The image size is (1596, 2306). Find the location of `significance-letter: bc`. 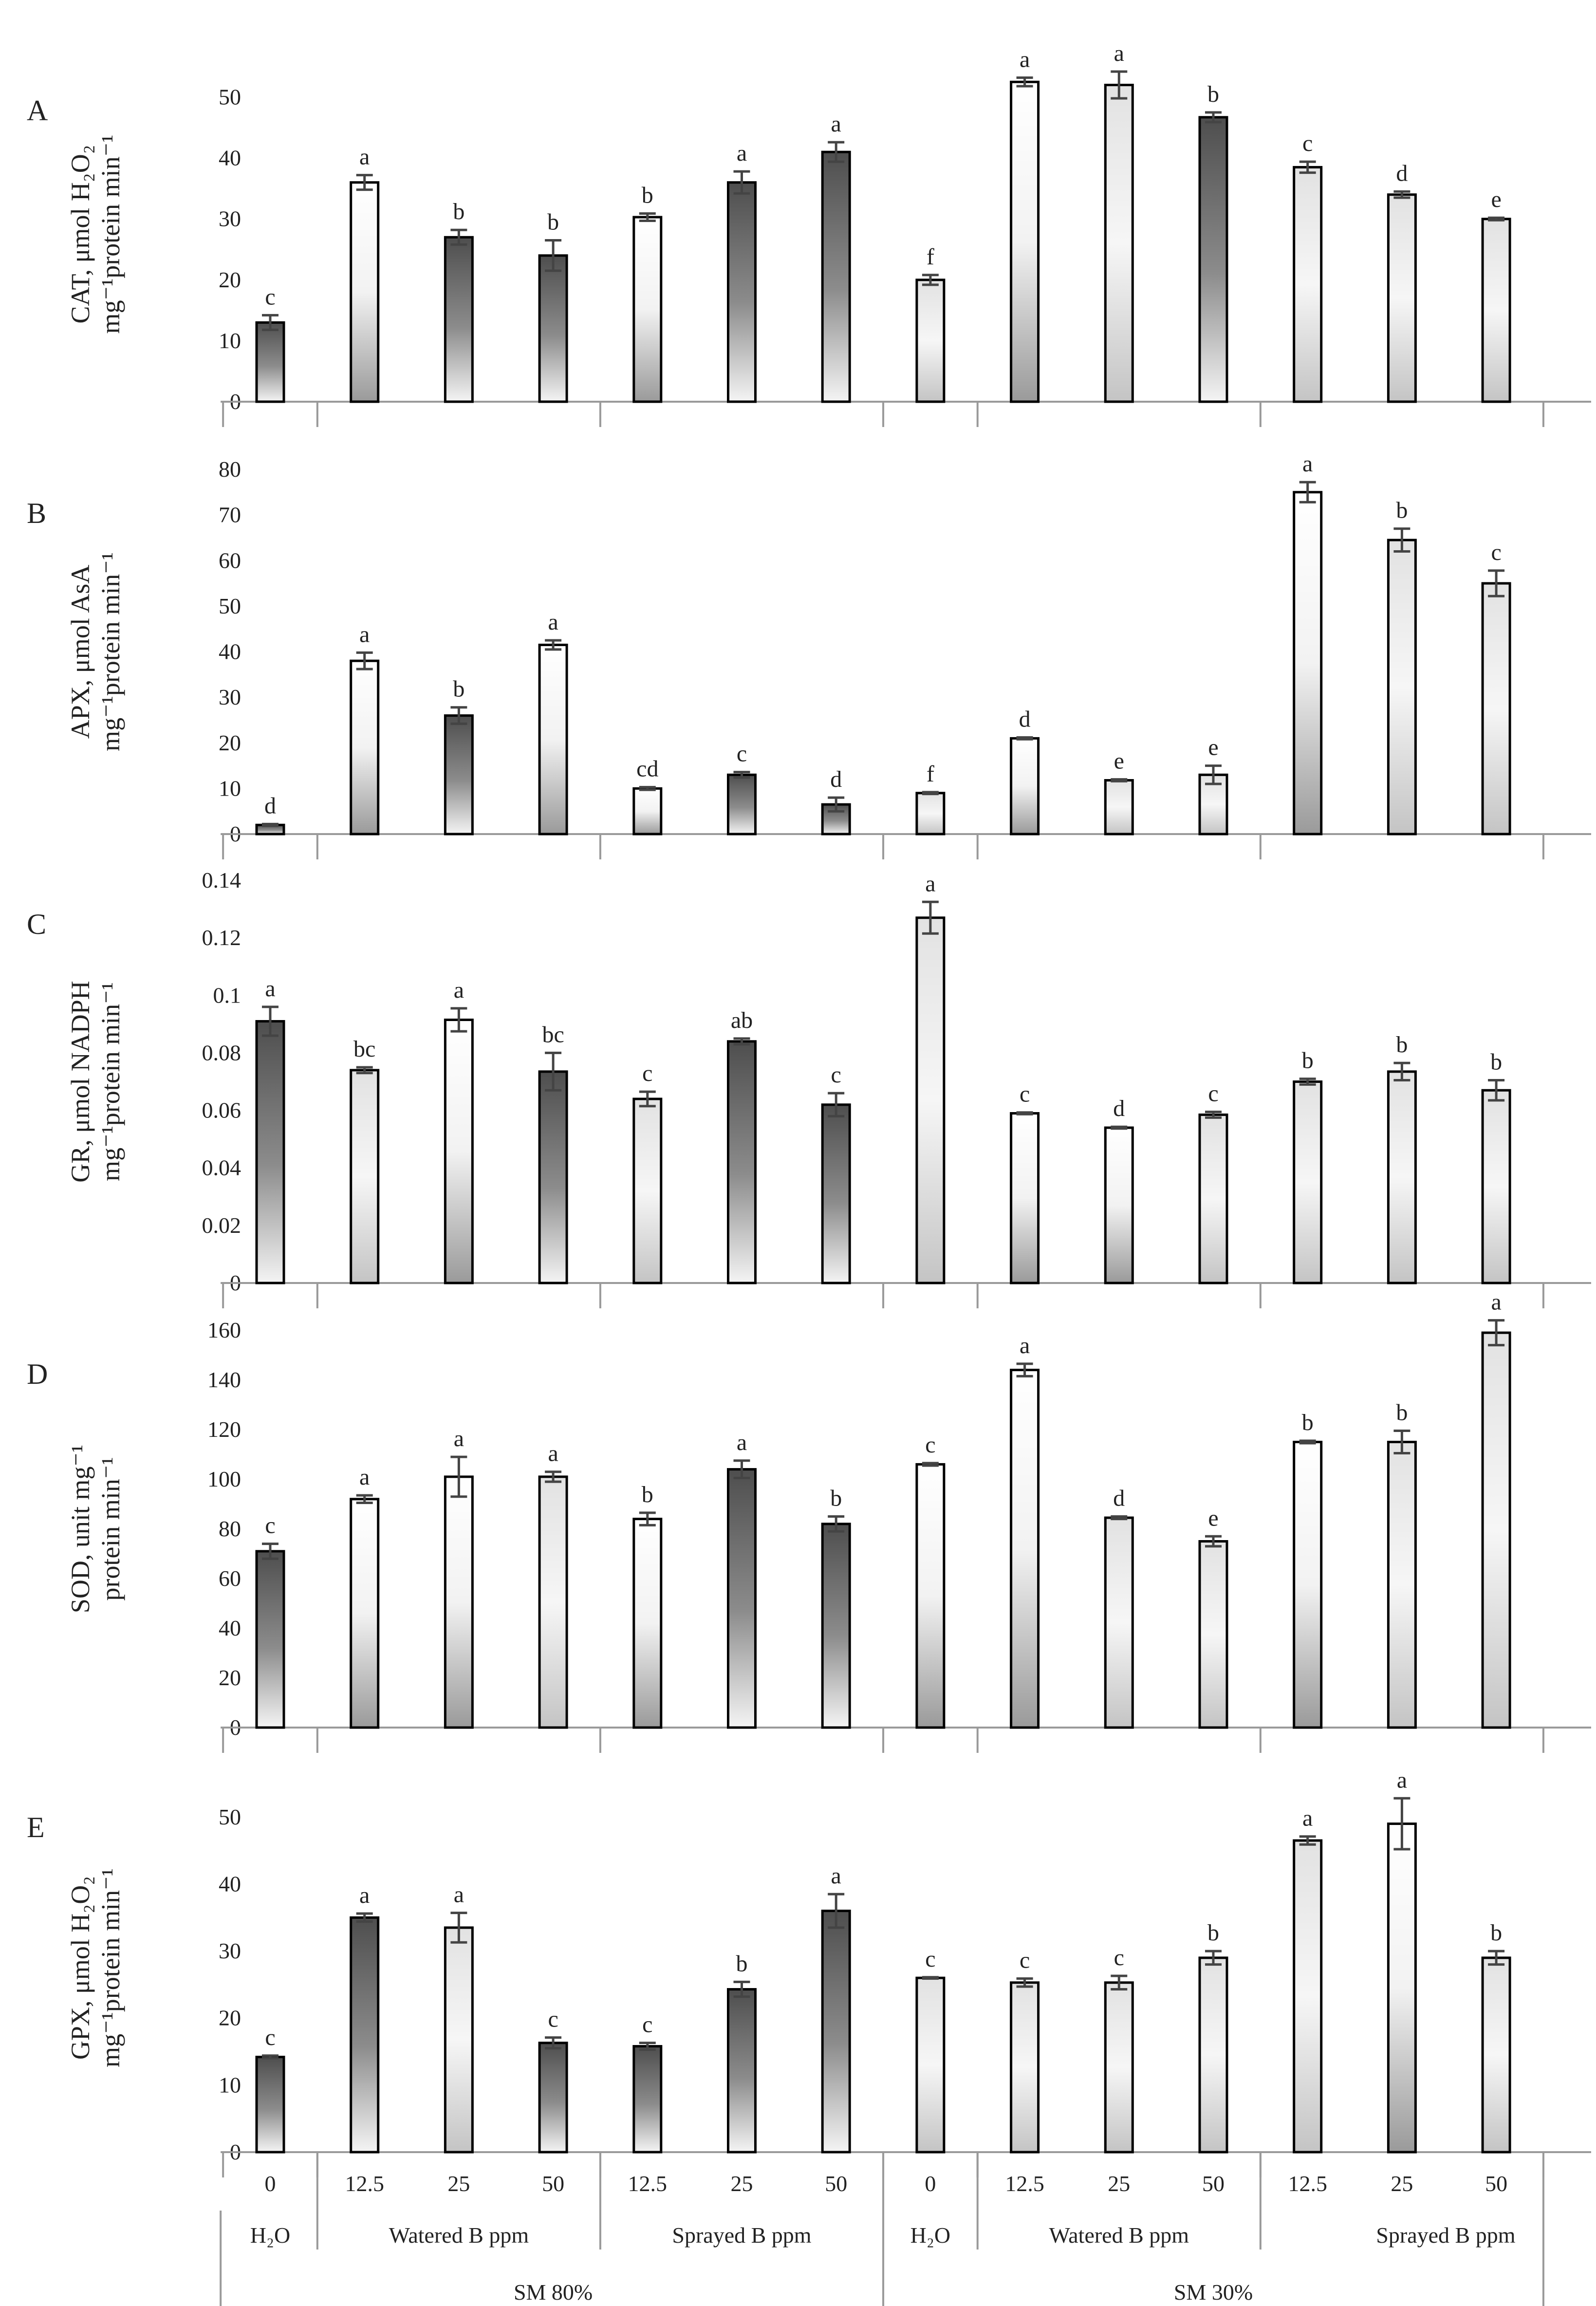

significance-letter: bc is located at coordinates (364, 1049).